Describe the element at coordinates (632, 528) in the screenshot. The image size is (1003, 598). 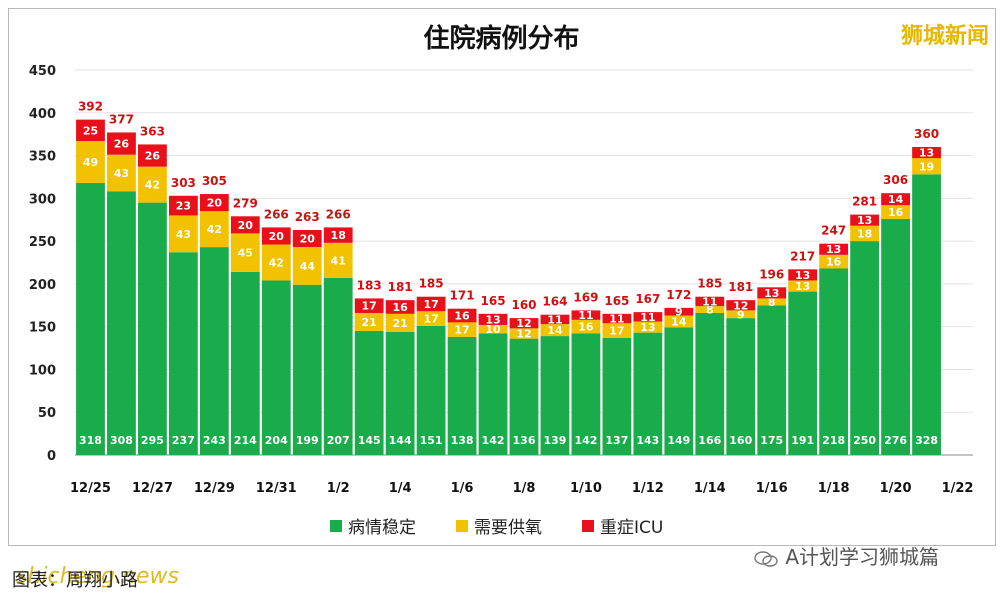
I see `legend-label-icu: 重症ICU` at that location.